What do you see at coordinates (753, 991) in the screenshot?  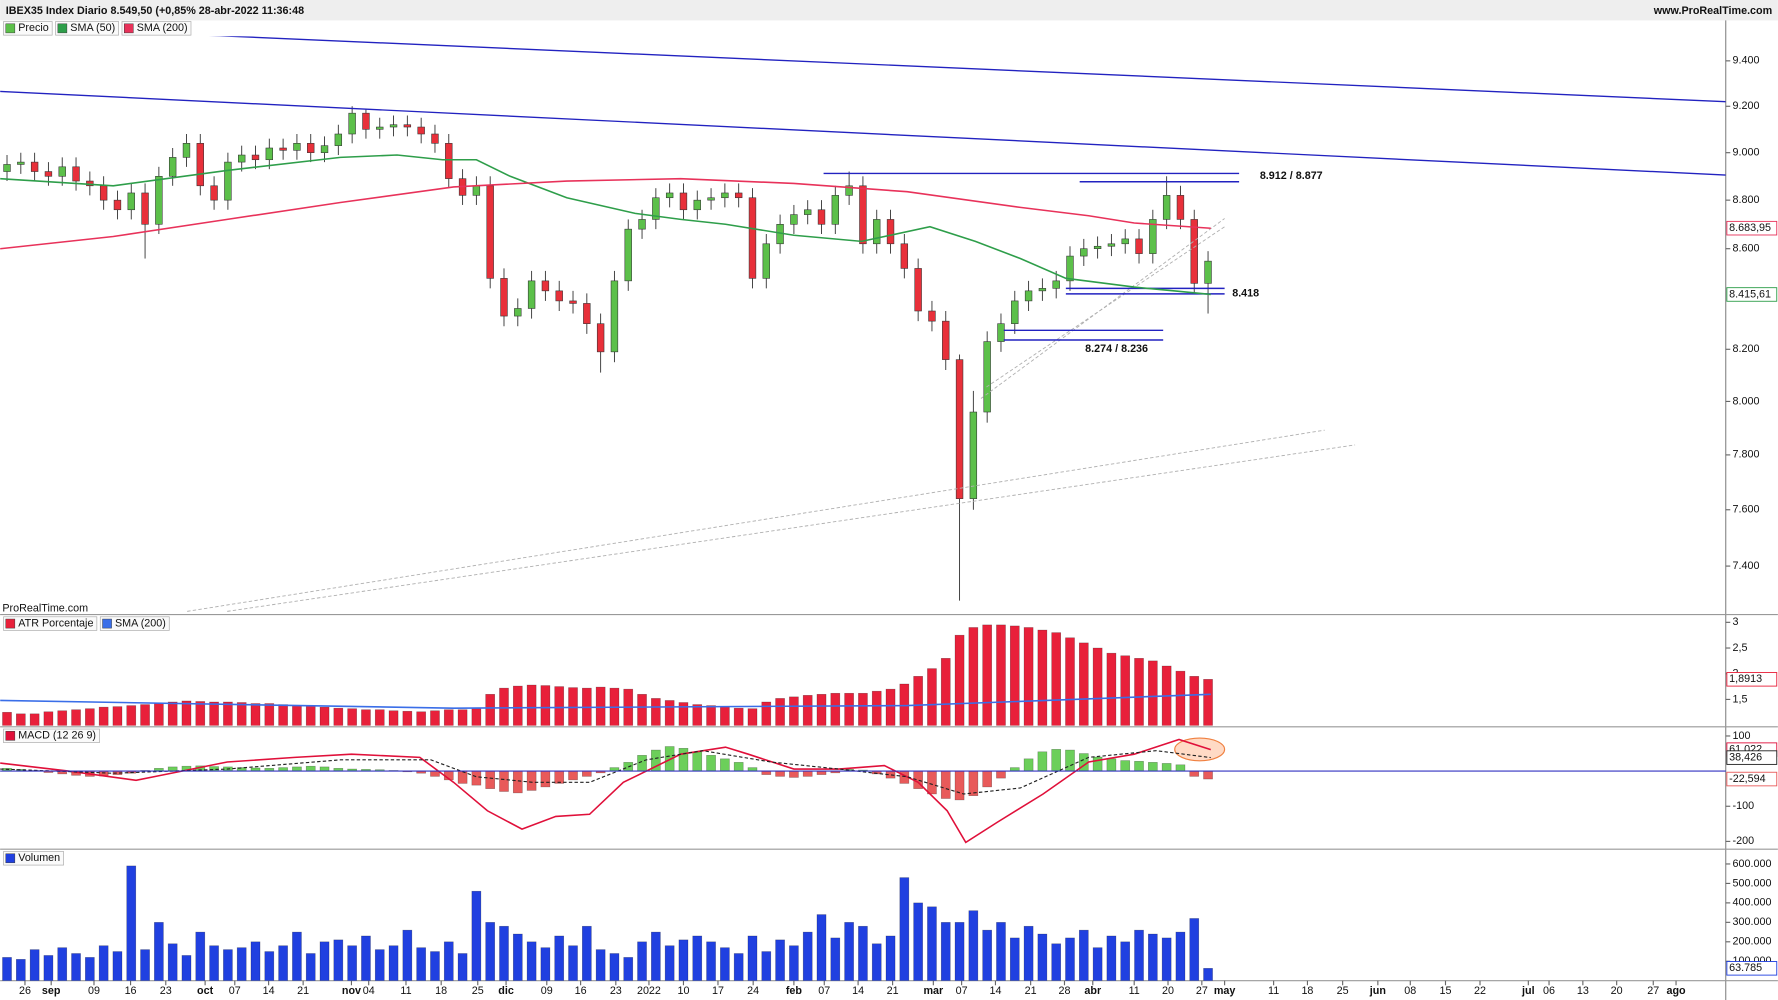 I see `x-tick-label: 24` at bounding box center [753, 991].